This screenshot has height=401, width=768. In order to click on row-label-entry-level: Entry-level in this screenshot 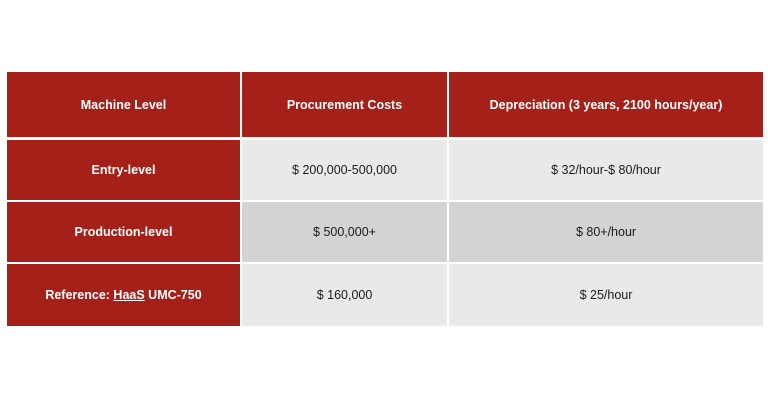, I will do `click(124, 171)`.